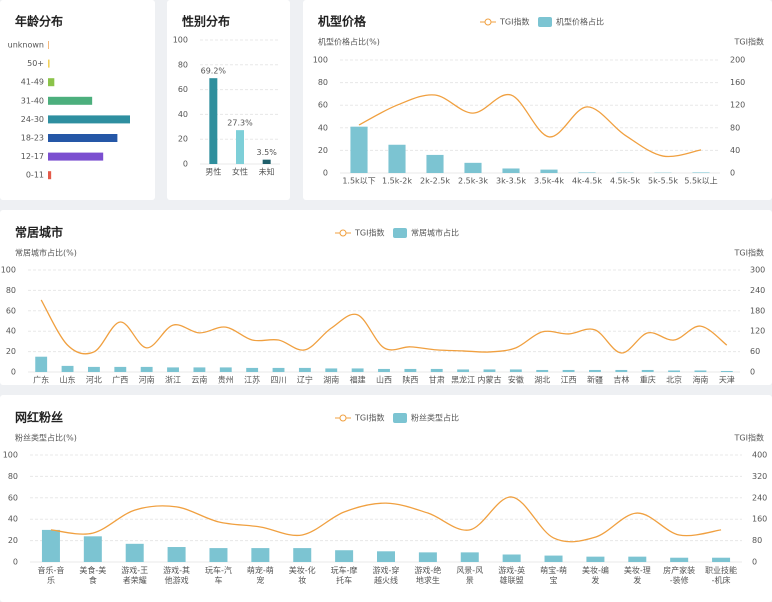 This screenshot has width=772, height=602. What do you see at coordinates (735, 150) in the screenshot?
I see `y2-tick-label: 40` at bounding box center [735, 150].